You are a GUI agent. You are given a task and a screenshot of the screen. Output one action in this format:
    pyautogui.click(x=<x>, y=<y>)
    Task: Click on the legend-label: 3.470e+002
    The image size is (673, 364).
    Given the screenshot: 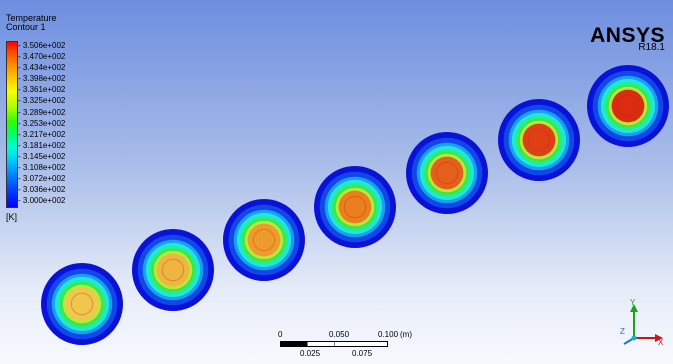 What is the action you would take?
    pyautogui.click(x=42, y=56)
    